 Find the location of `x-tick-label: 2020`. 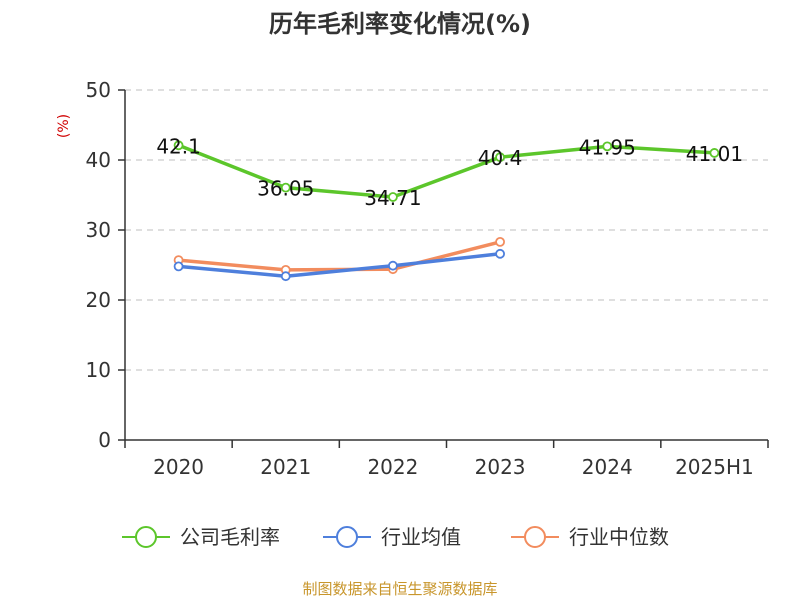

x-tick-label: 2020 is located at coordinates (178, 467).